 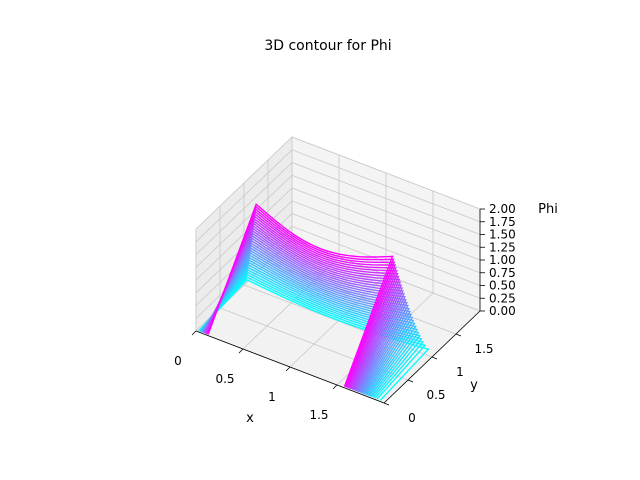 What do you see at coordinates (502, 273) in the screenshot?
I see `z-tick-label: 0.75` at bounding box center [502, 273].